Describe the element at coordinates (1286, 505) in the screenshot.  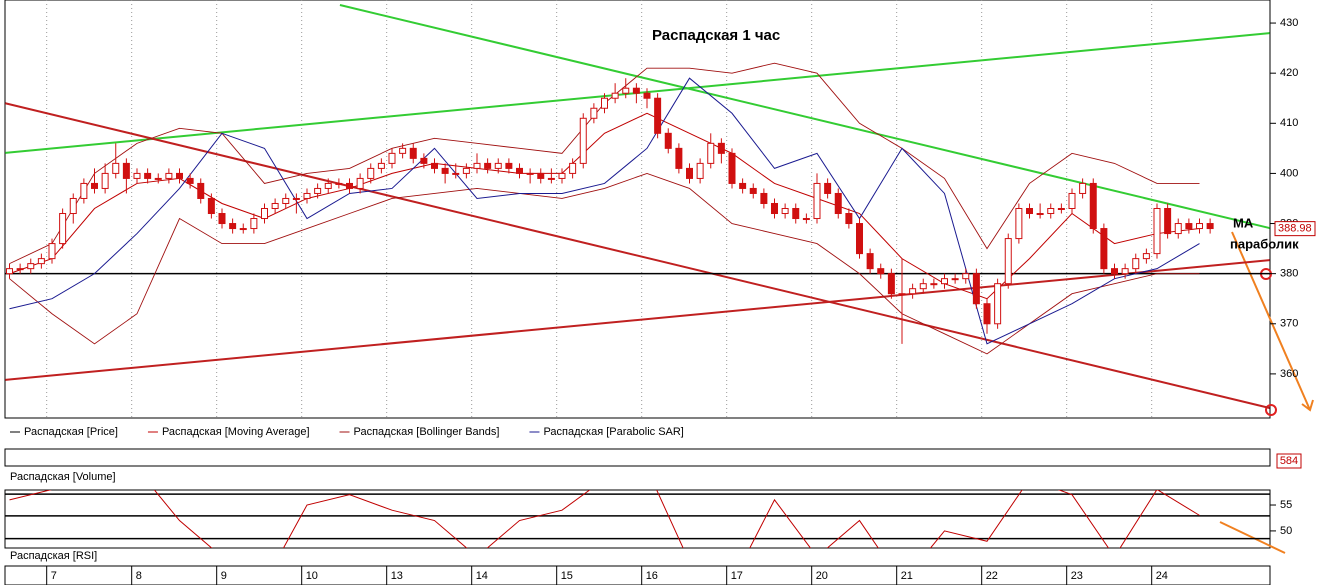
I see `rsi-tick-label: 55` at that location.